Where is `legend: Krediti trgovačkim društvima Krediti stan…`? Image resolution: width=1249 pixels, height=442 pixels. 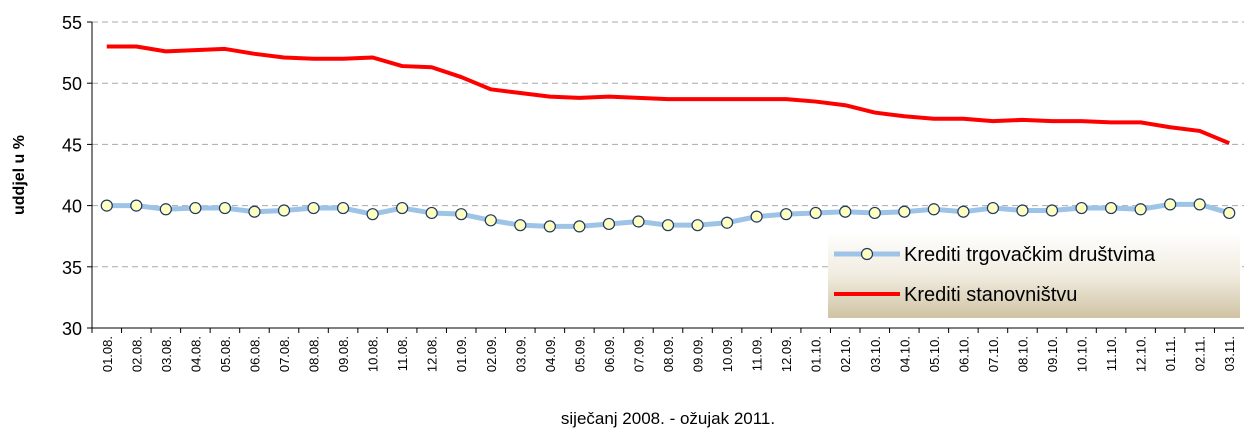
legend: Krediti trgovačkim društvima Krediti stan… is located at coordinates (1034, 275).